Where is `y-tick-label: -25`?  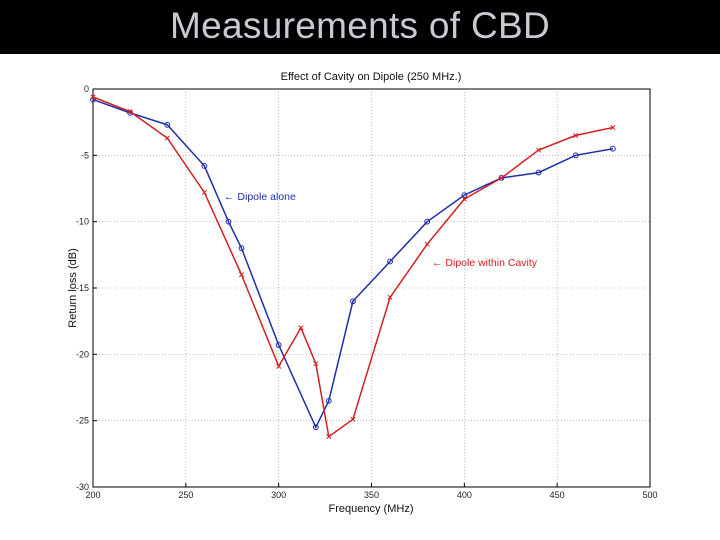
y-tick-label: -25 is located at coordinates (82, 421).